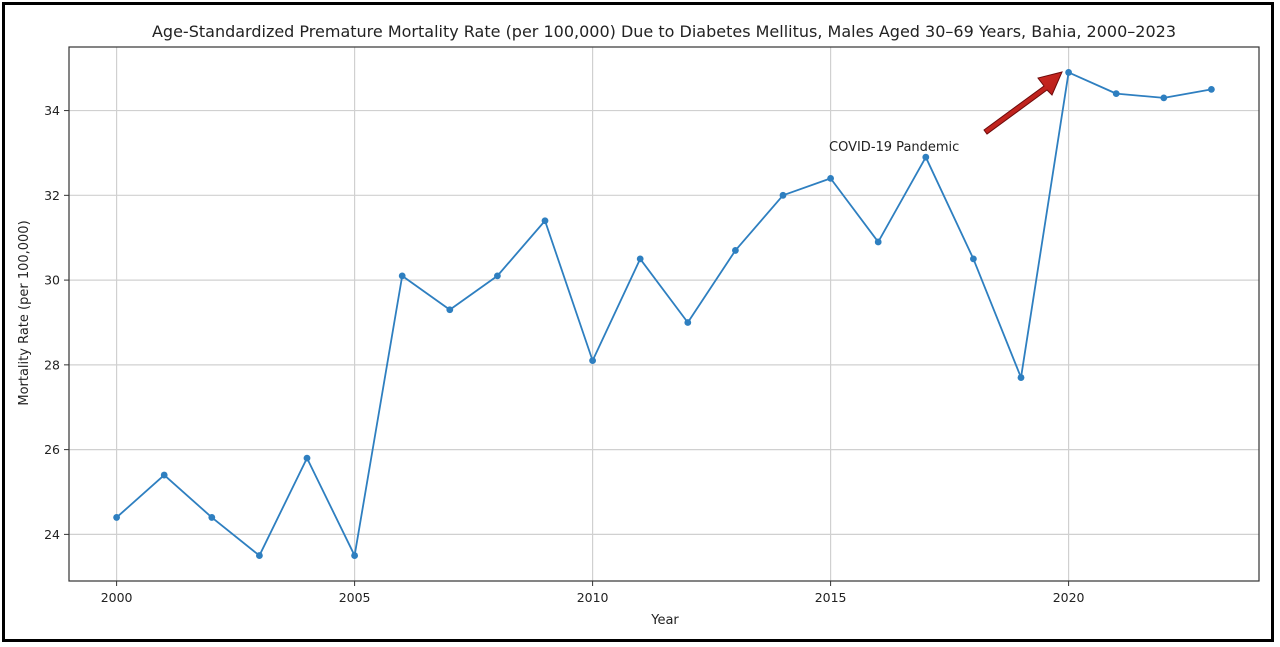  Describe the element at coordinates (52, 110) in the screenshot. I see `y-tick-label: 34` at that location.